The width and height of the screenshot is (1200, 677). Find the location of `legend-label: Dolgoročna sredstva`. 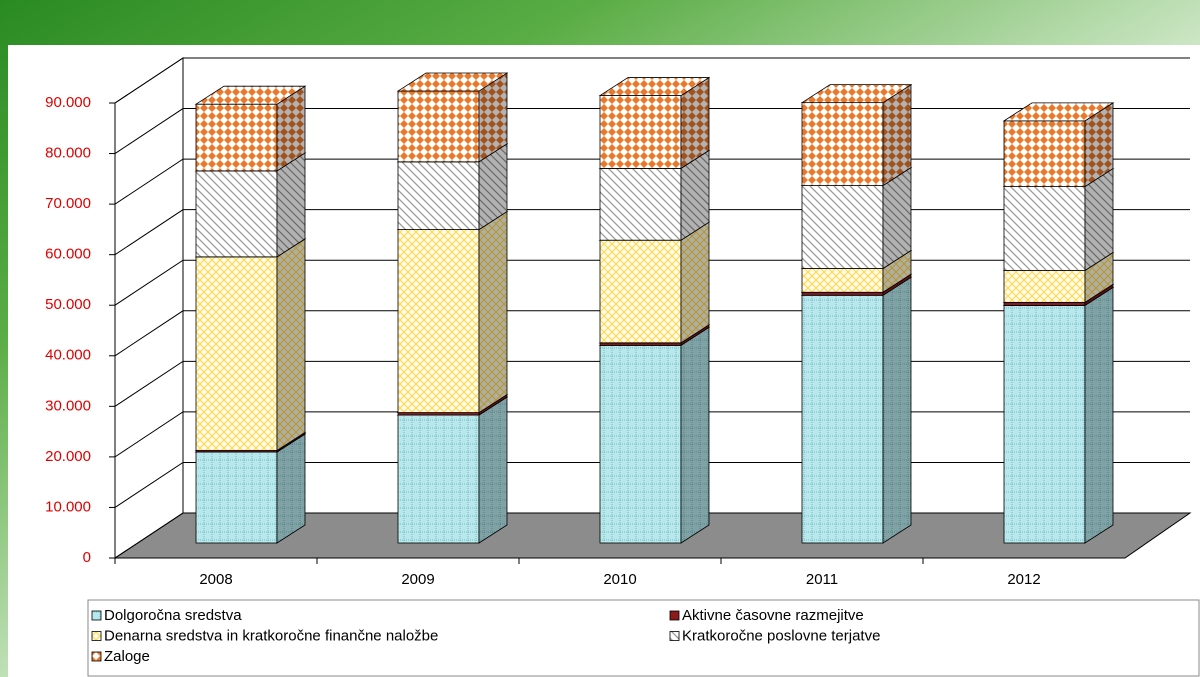

legend-label: Dolgoročna sredstva is located at coordinates (173, 615).